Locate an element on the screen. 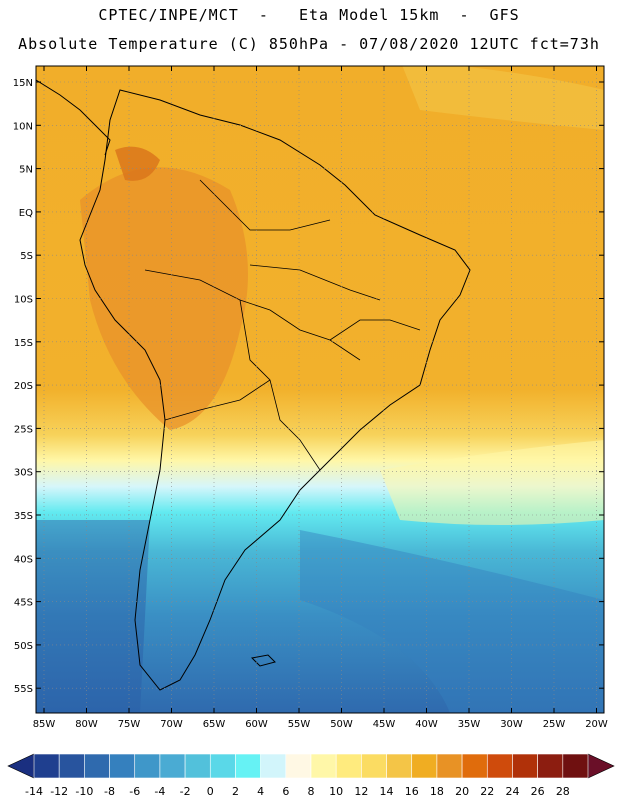 Image resolution: width=618 pixels, height=800 pixels. colorbar-label: 16 is located at coordinates (412, 791).